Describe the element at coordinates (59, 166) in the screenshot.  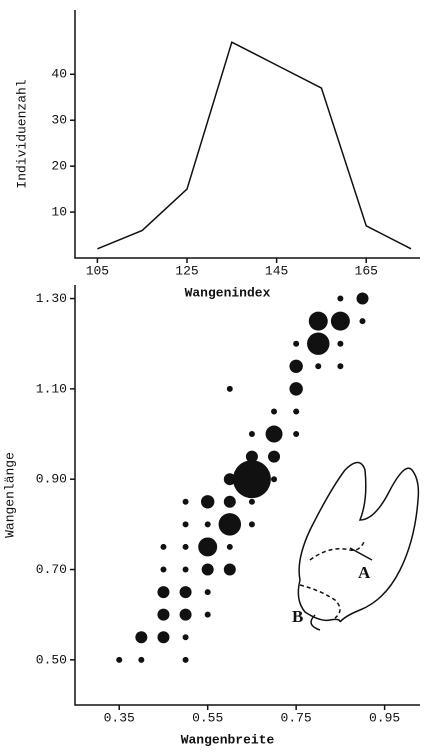
I see `y-tick-label: 20` at that location.